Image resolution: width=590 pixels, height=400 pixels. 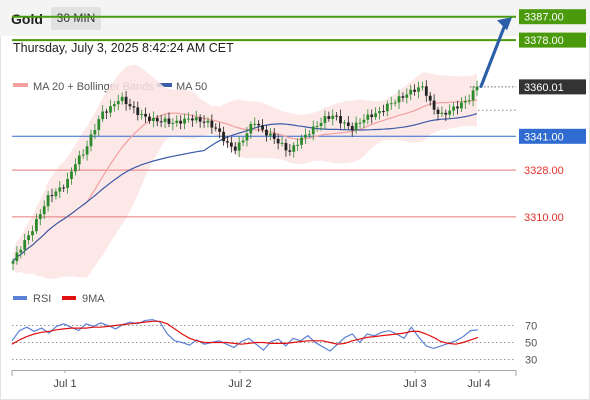 What do you see at coordinates (295, 18) in the screenshot?
I see `top-bar: Gold 30 MIN` at bounding box center [295, 18].